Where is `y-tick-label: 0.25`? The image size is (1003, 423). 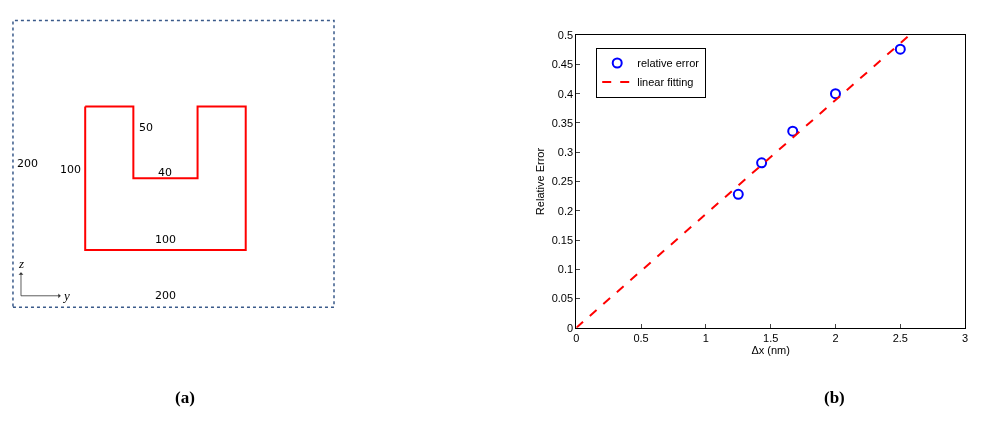 y-tick-label: 0.25 is located at coordinates (562, 181).